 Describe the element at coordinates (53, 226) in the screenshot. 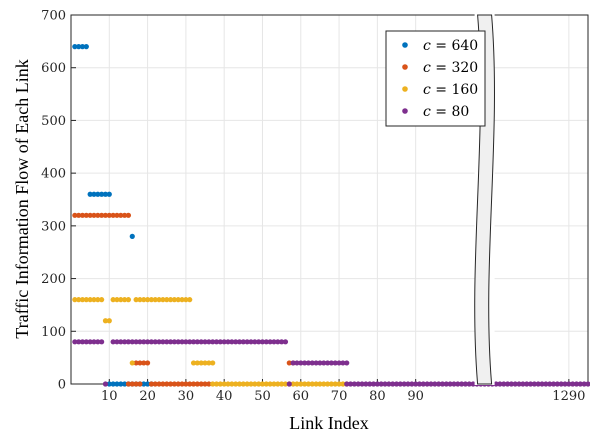

I see `y-tick-label: 300` at that location.